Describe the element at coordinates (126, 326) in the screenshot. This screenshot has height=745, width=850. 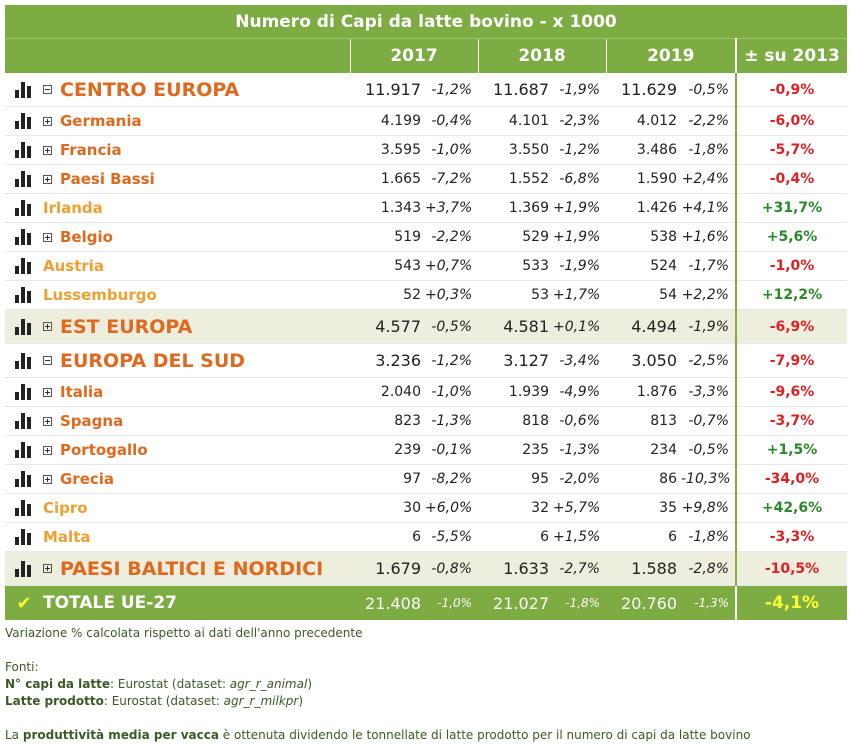
I see `row-label: EST EUROPA` at that location.